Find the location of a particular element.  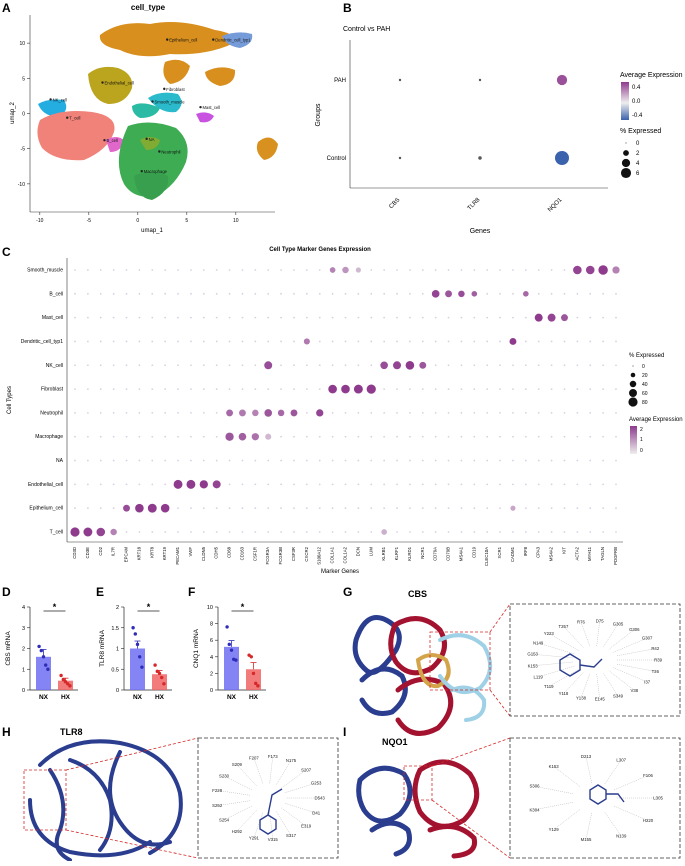

markers-gene-label: CPA3 is located at coordinates (538, 552).